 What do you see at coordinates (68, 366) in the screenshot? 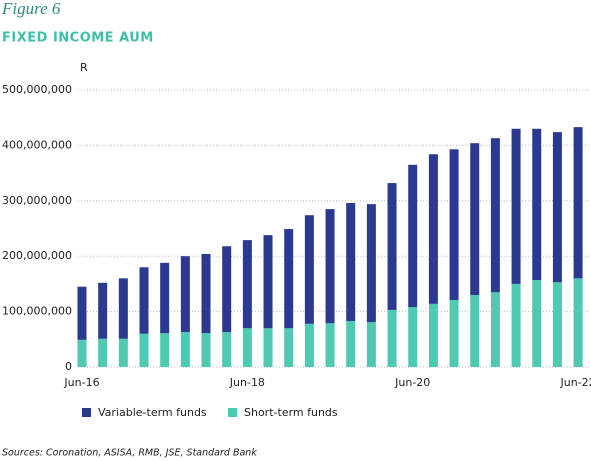
I see `y-tick-label: 0` at bounding box center [68, 366].